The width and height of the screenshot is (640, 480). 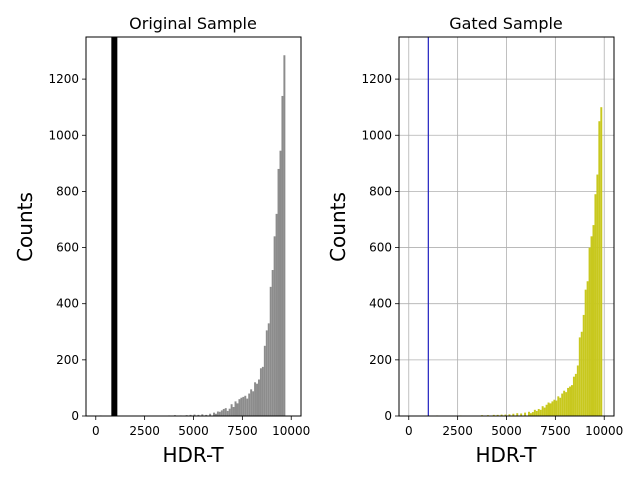 What do you see at coordinates (338, 227) in the screenshot?
I see `y-axis-label-gated: Counts` at bounding box center [338, 227].